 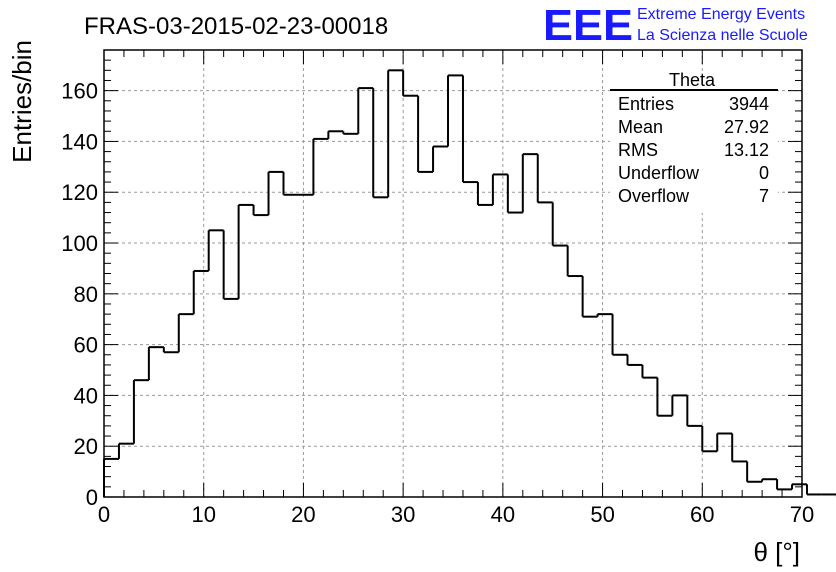 What do you see at coordinates (722, 35) in the screenshot?
I see `logo-line-2: La Scienza nelle Scuole` at bounding box center [722, 35].